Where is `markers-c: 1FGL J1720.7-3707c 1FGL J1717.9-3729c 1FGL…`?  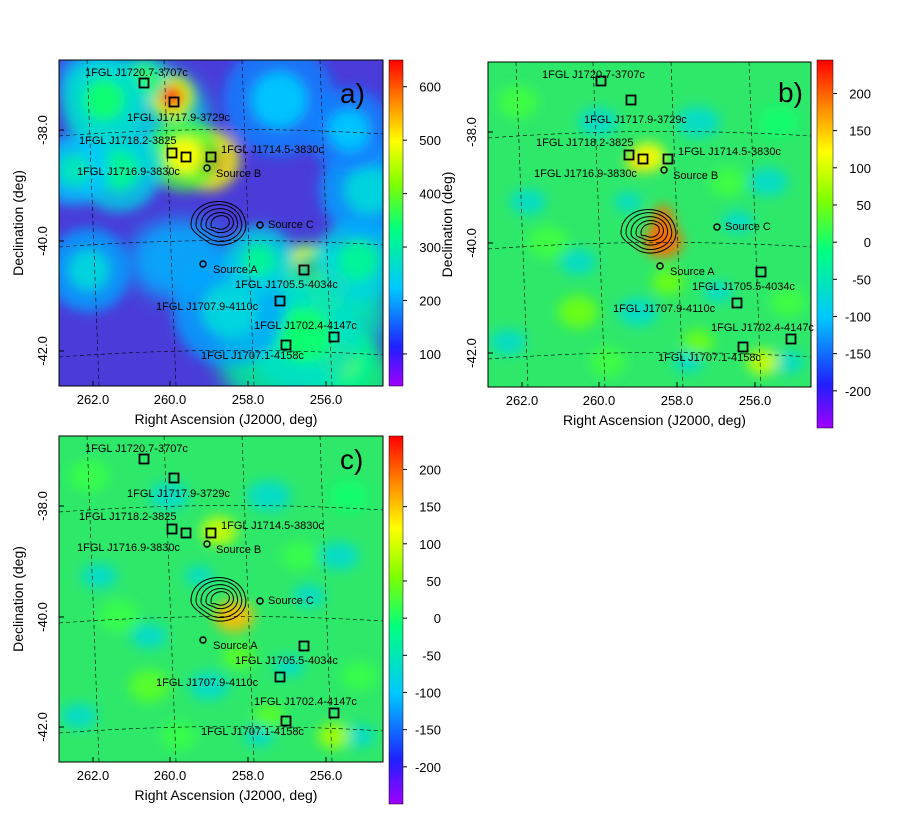
markers-c: 1FGL J1720.7-3707c 1FGL J1717.9-3729c 1FGL… is located at coordinates (217, 590).